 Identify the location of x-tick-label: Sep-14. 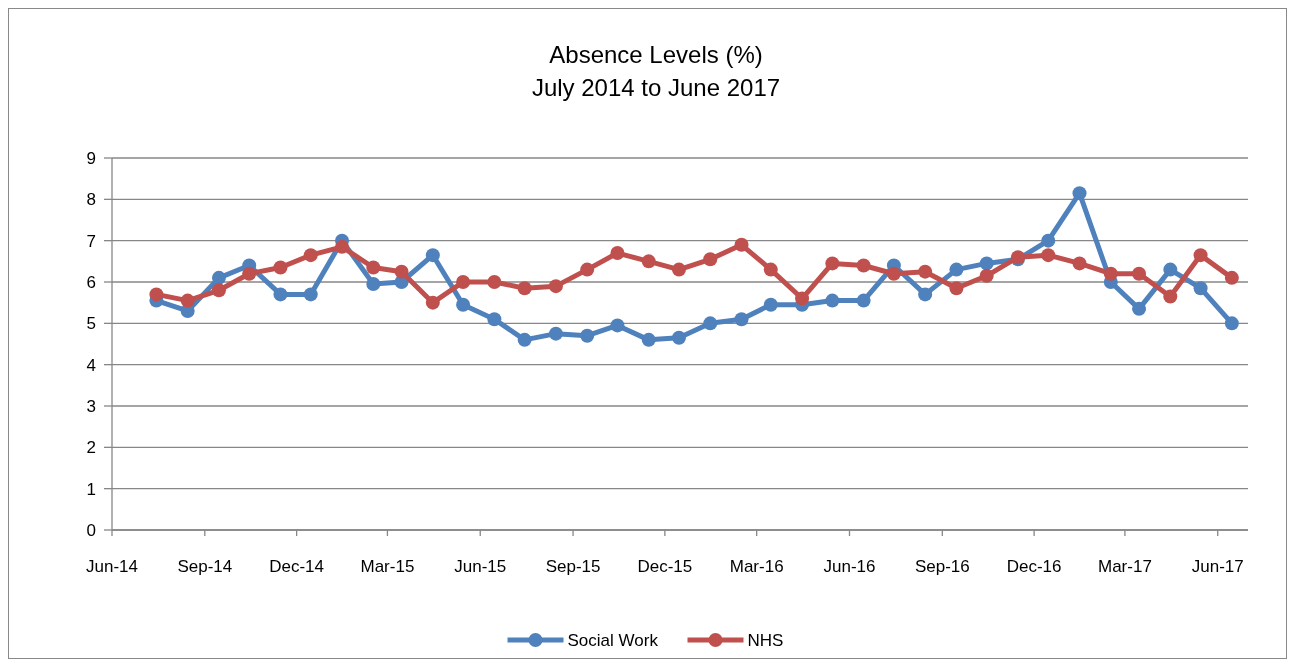
(205, 566).